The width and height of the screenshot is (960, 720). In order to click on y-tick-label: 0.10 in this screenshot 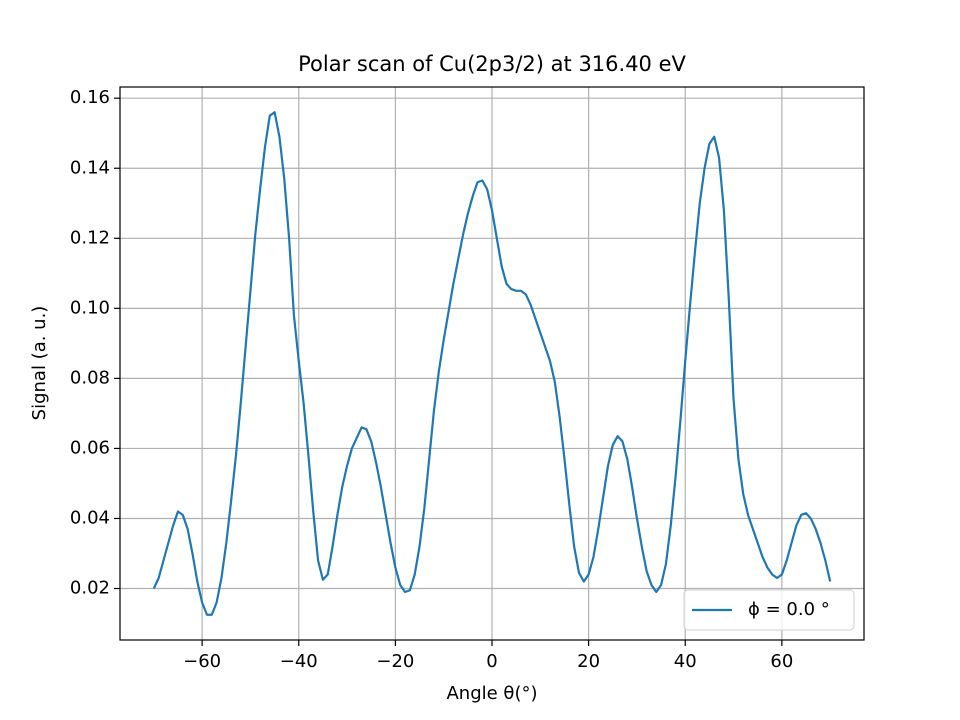, I will do `click(90, 307)`.